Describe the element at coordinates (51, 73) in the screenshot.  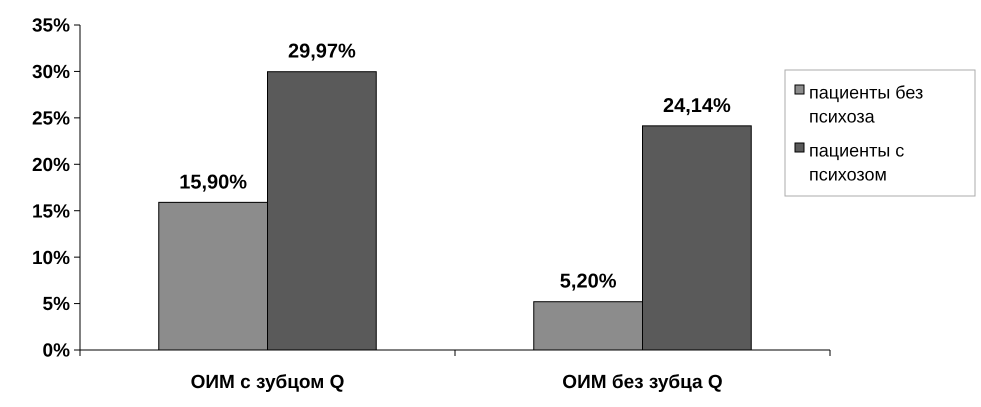
I see `y-tick-label: 30%` at that location.